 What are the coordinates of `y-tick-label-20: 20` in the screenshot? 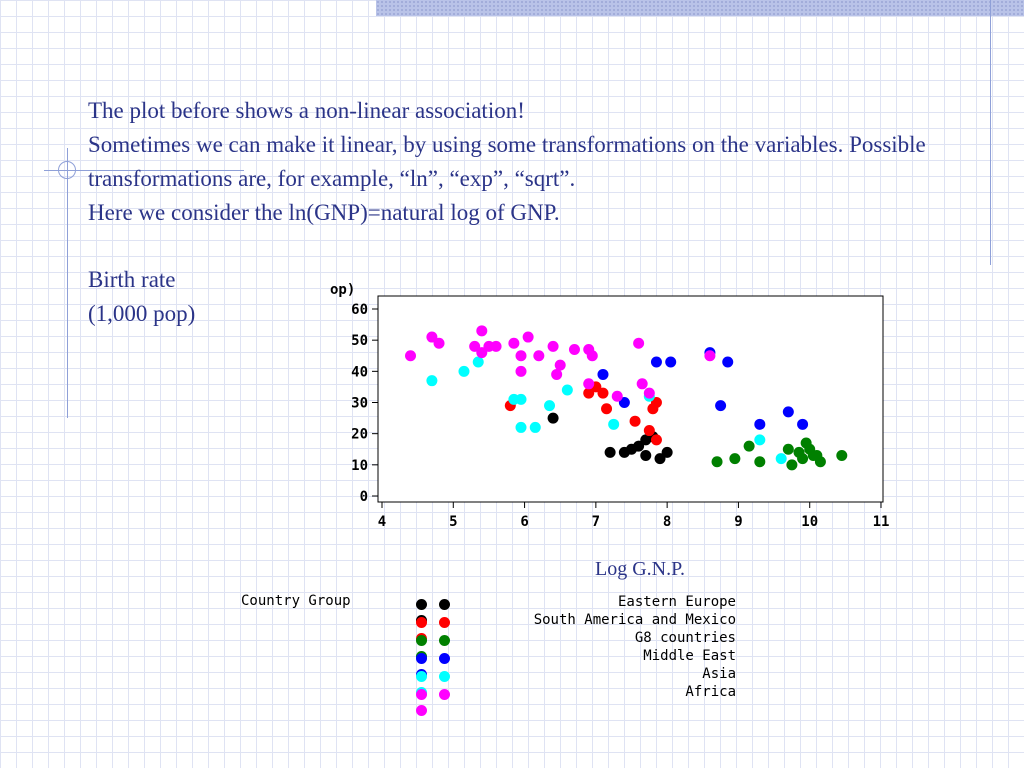 It's located at (359, 435).